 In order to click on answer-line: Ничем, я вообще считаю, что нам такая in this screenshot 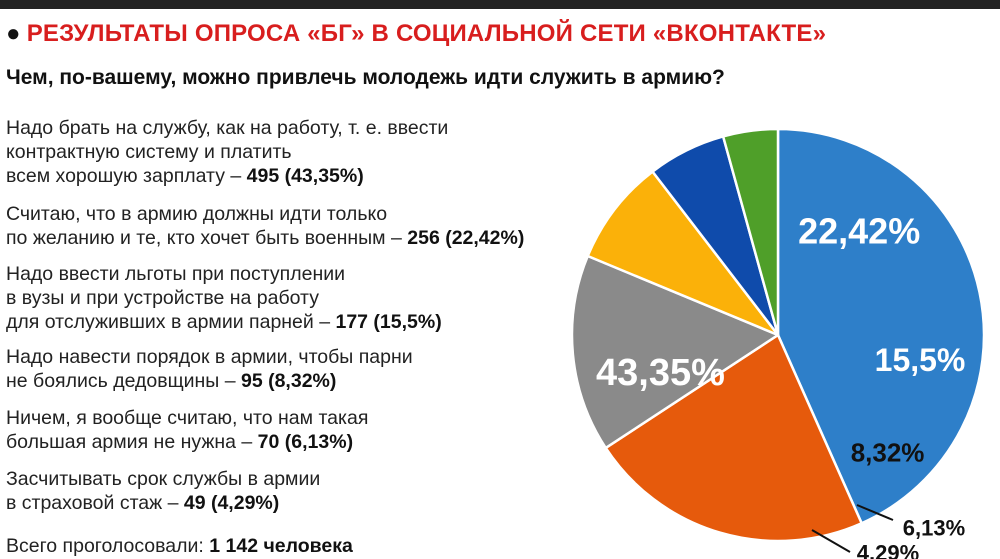, I will do `click(187, 418)`.